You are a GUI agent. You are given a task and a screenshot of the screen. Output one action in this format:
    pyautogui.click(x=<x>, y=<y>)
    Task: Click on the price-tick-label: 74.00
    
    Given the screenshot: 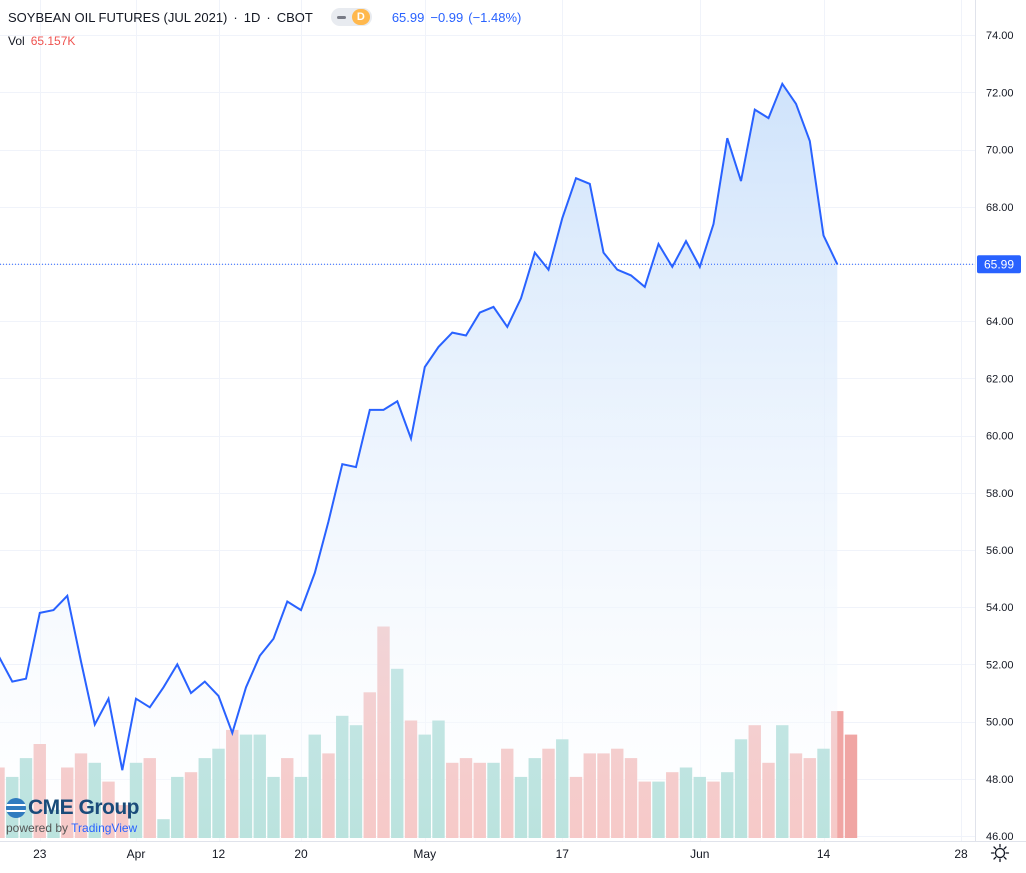 What is the action you would take?
    pyautogui.click(x=1000, y=36)
    